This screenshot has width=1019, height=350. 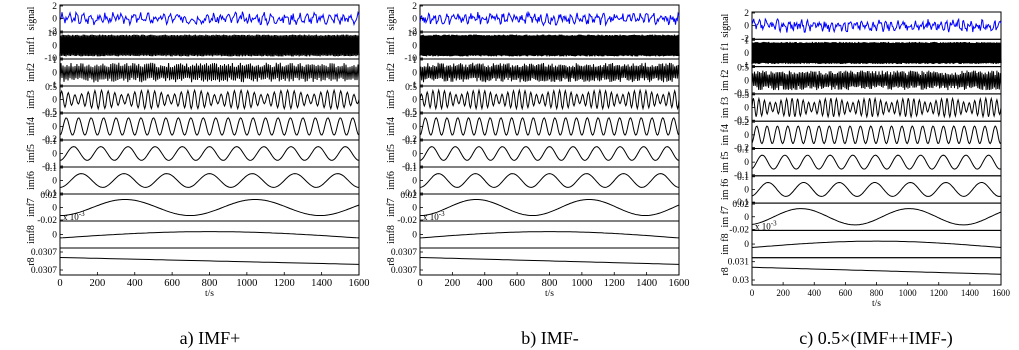 I want to click on row-label-im-f7: im f7, so click(x=725, y=216).